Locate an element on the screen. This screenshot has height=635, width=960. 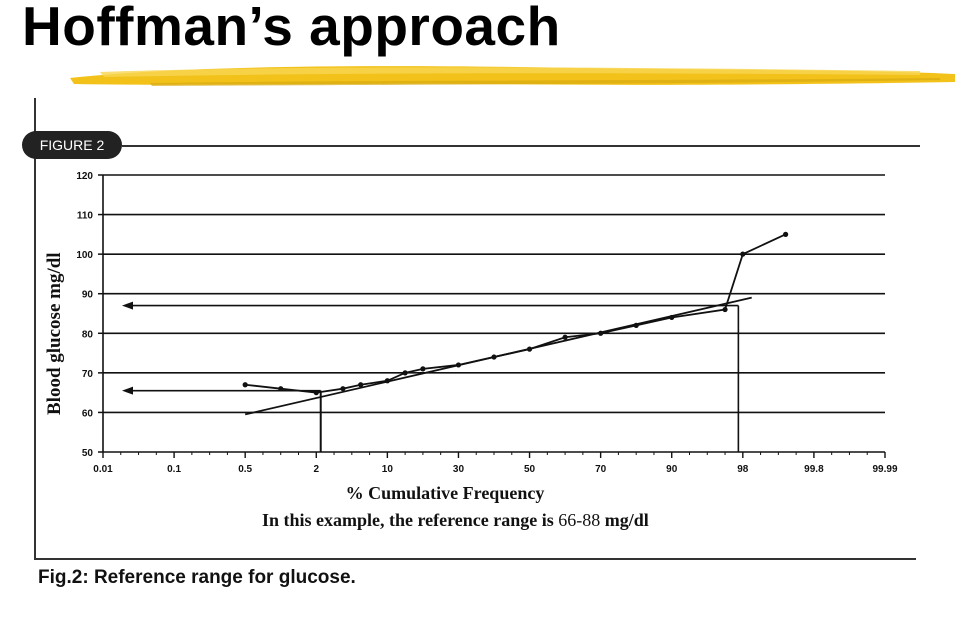
y-tick-label: 50 is located at coordinates (88, 453).